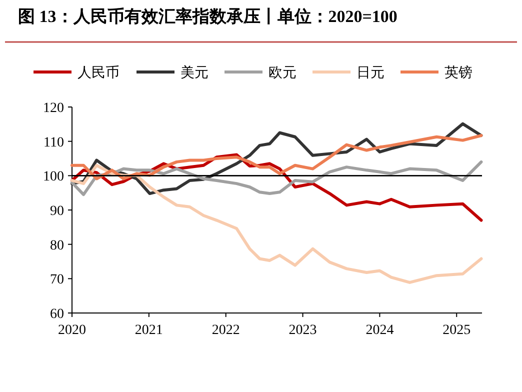 Image resolution: width=522 pixels, height=392 pixels. Describe the element at coordinates (54, 142) in the screenshot. I see `y-tick-label: 110` at that location.